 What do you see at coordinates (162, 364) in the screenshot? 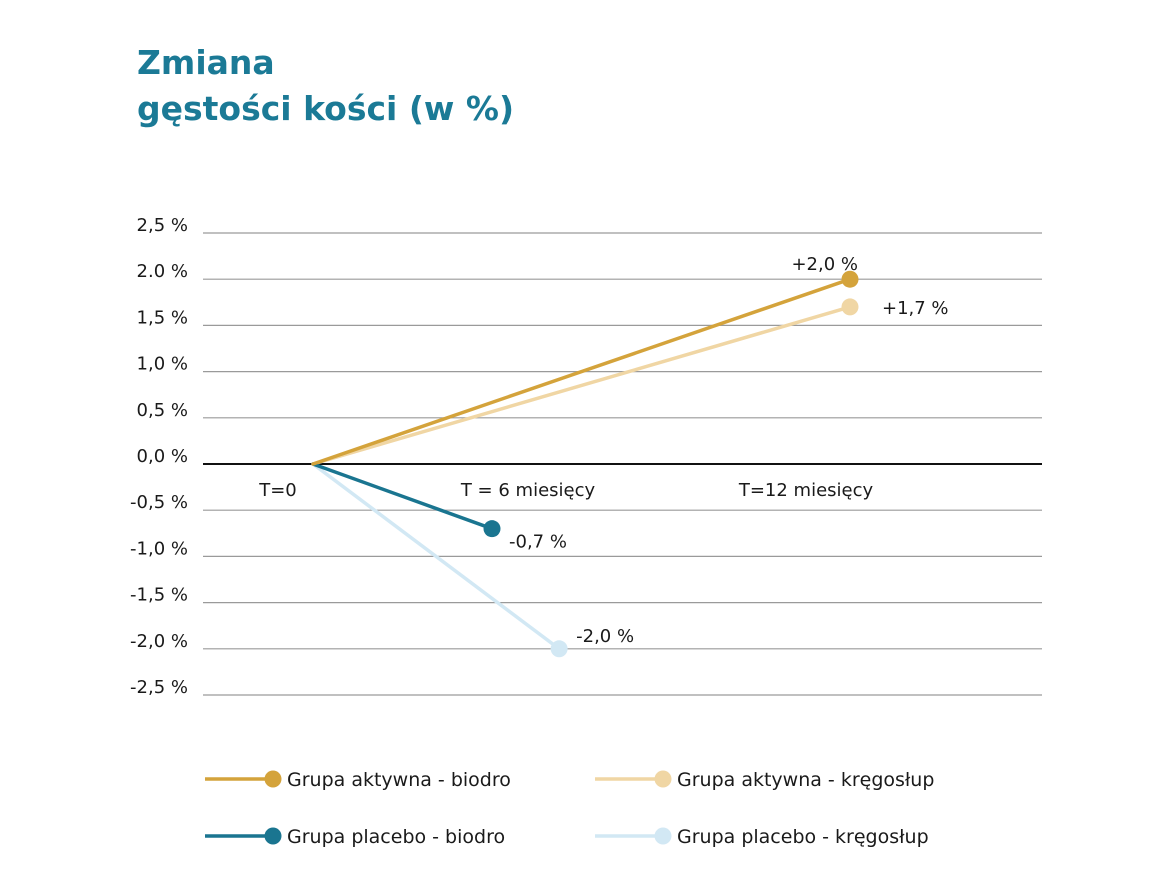
I see `y-tick-label: 1,0 %` at bounding box center [162, 364].